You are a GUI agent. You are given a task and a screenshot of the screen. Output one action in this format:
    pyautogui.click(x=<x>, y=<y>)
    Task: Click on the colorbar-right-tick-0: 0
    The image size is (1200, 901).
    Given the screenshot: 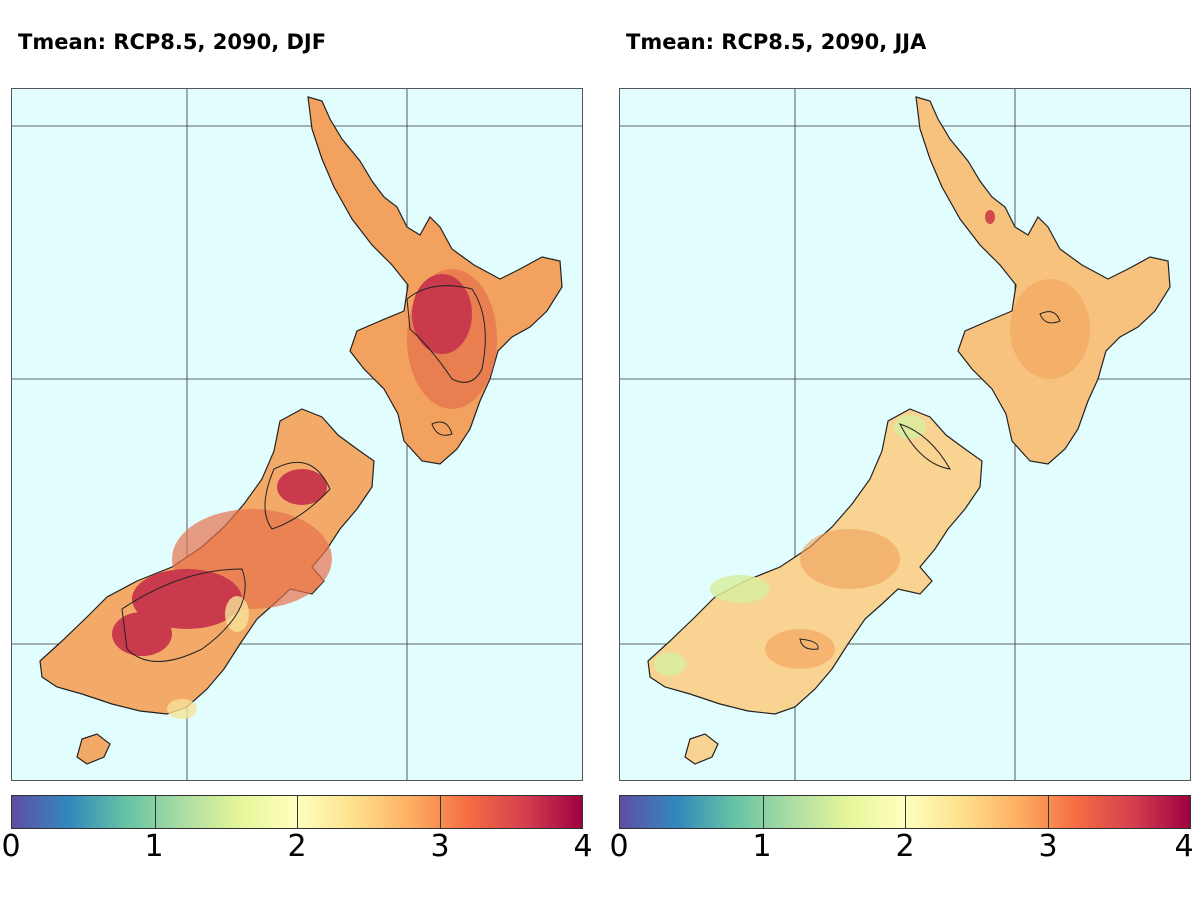 What is the action you would take?
    pyautogui.click(x=619, y=846)
    